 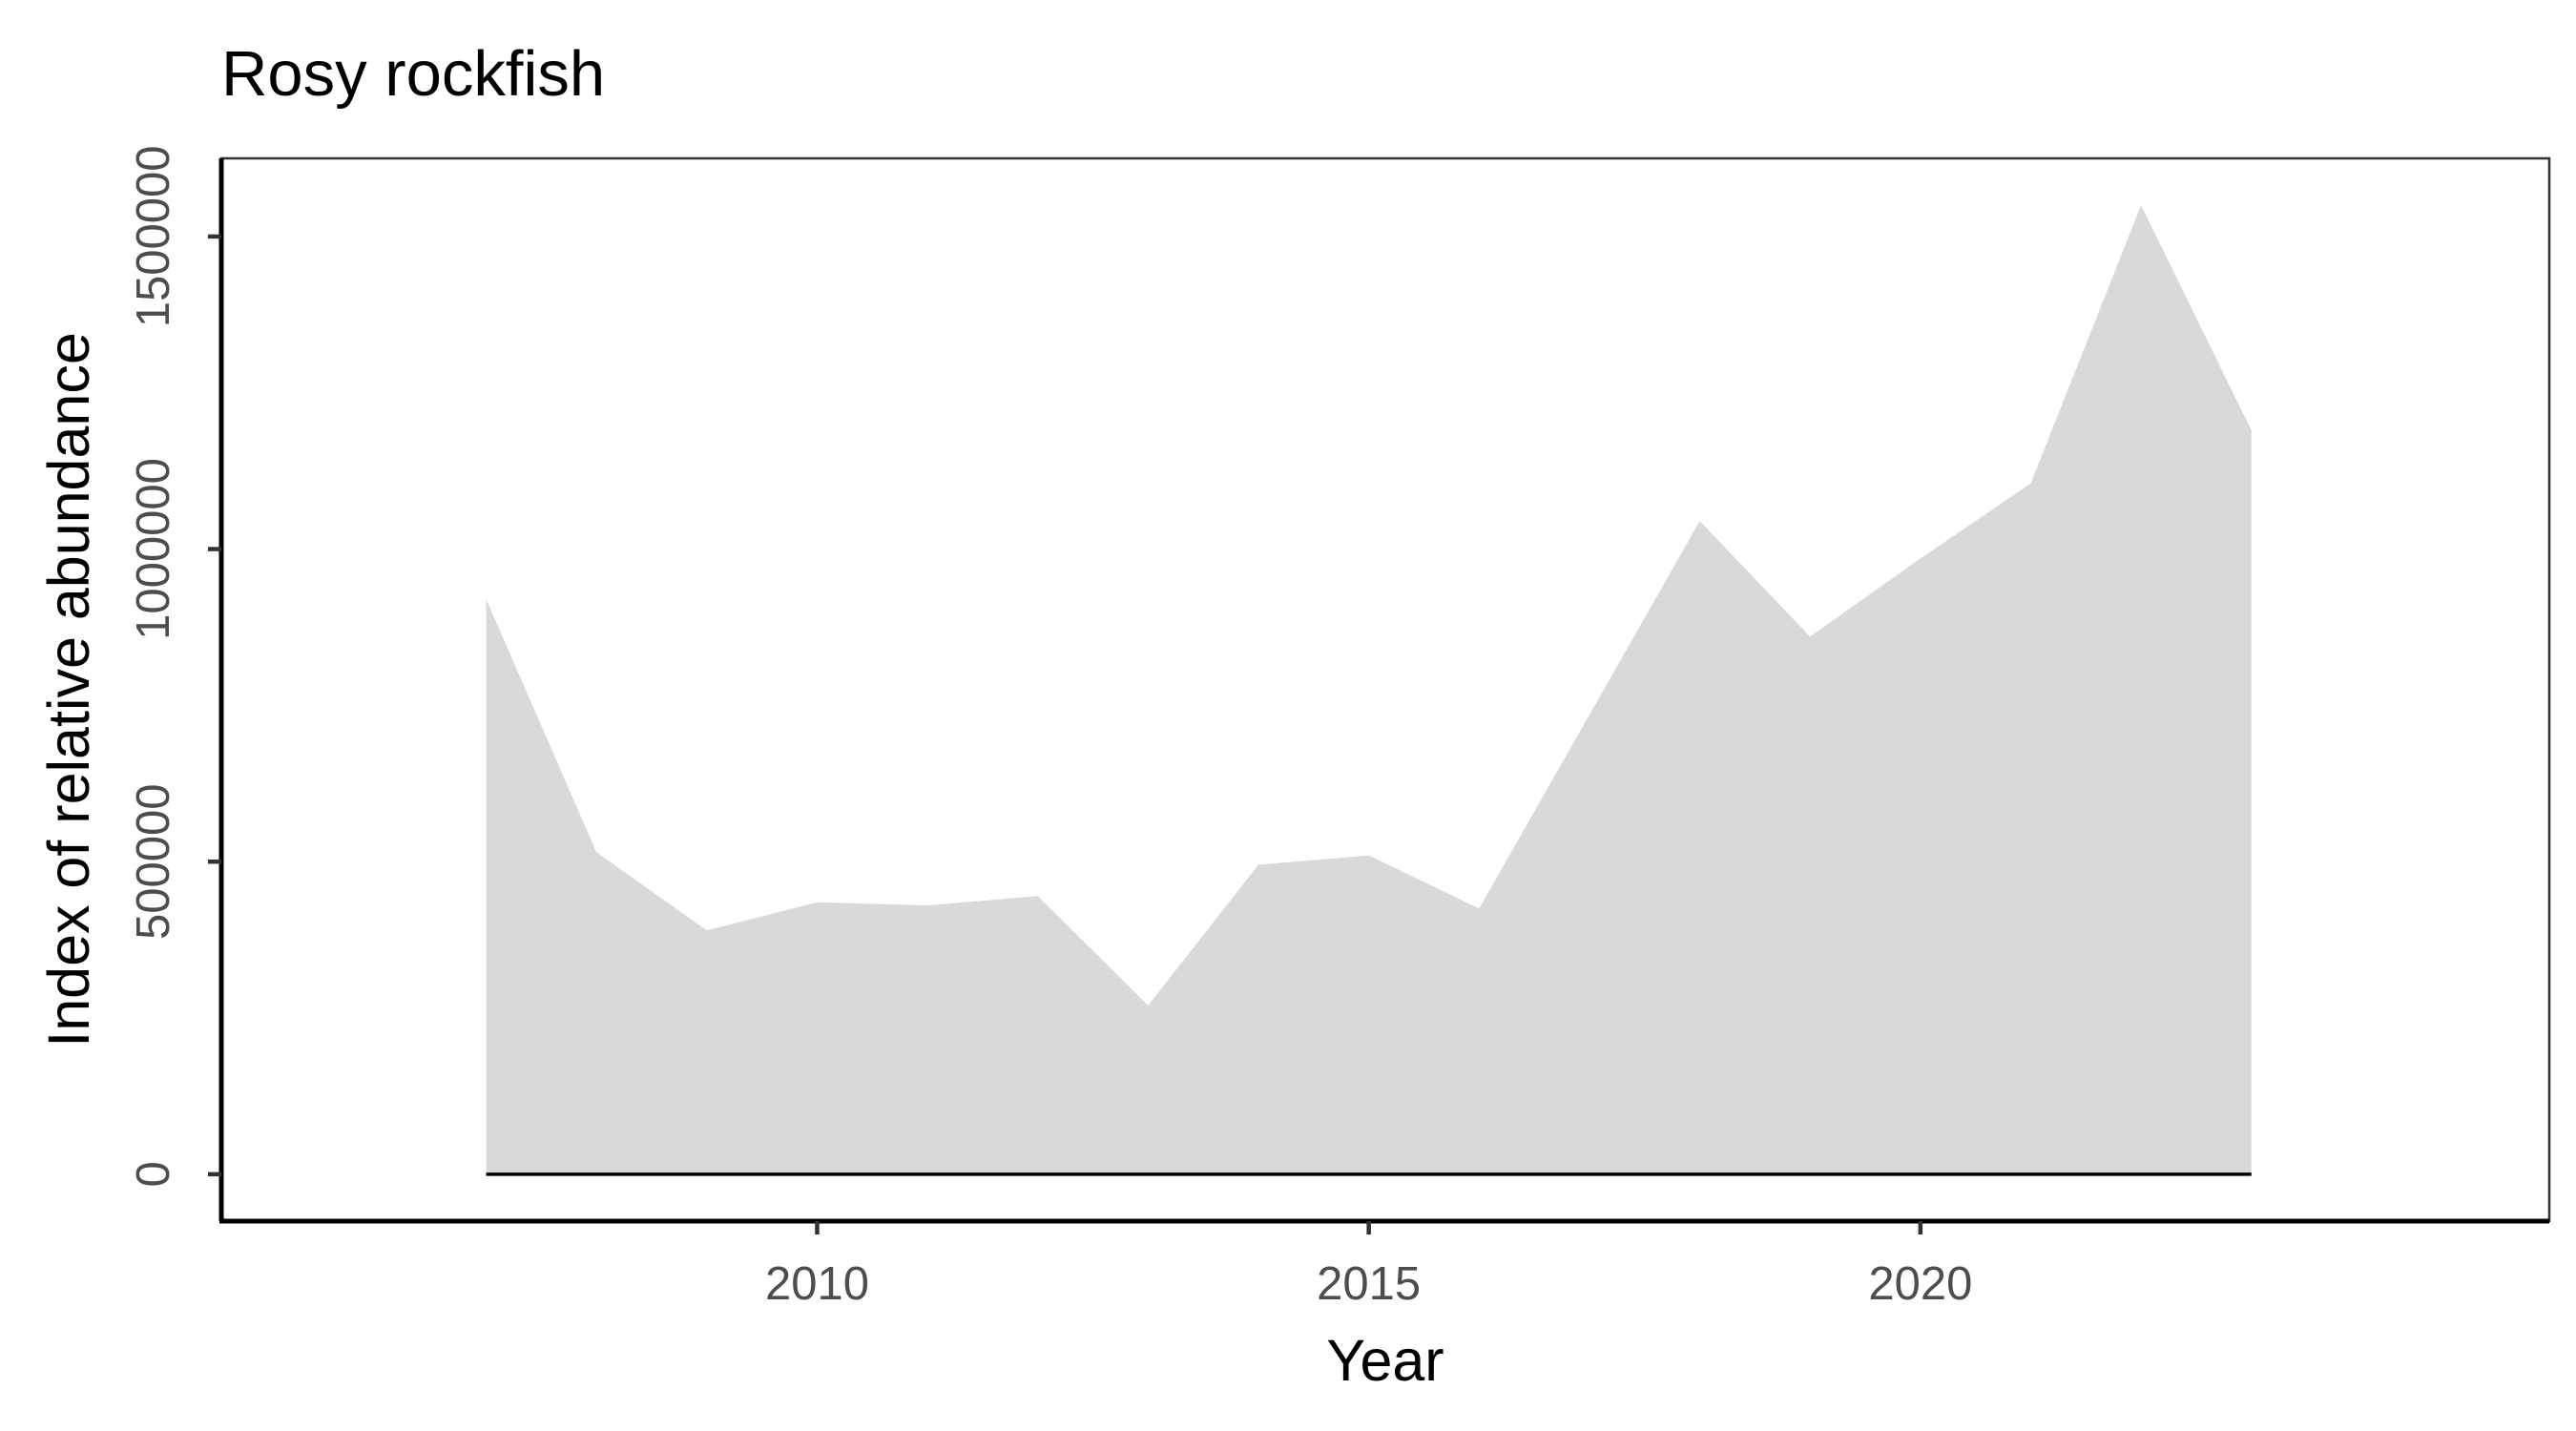 What do you see at coordinates (1920, 1284) in the screenshot?
I see `x-tick-label-2020: 2020` at bounding box center [1920, 1284].